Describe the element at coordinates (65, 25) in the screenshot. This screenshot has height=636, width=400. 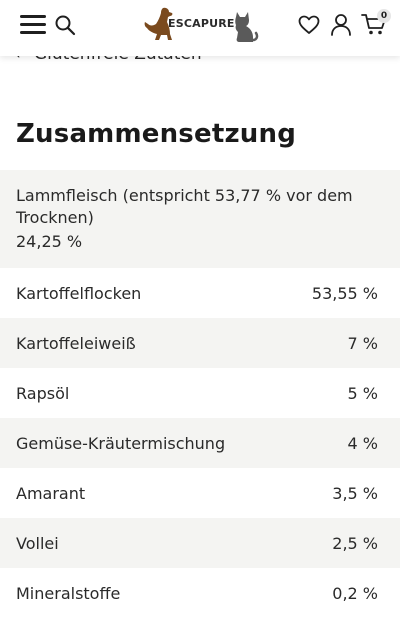
I see `search-icon` at that location.